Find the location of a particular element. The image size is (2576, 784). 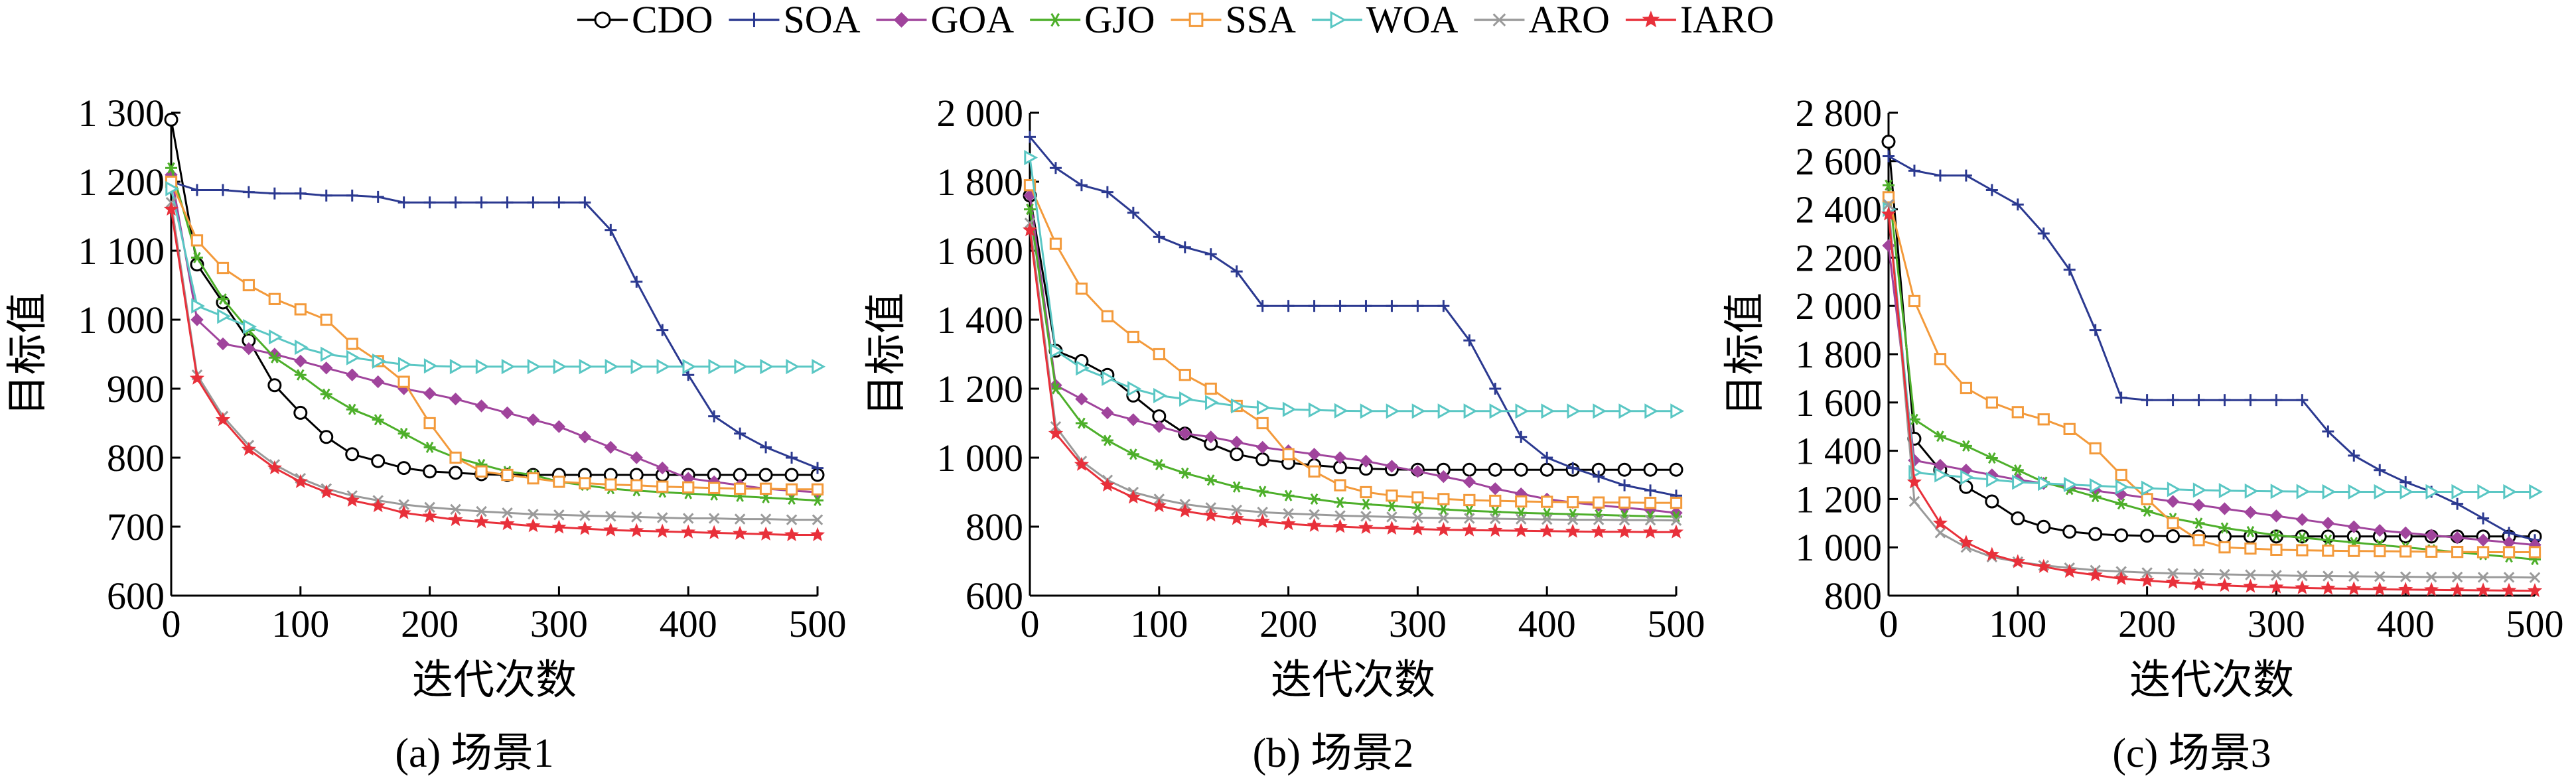

y-tick-label: 2 600 is located at coordinates (1840, 162).